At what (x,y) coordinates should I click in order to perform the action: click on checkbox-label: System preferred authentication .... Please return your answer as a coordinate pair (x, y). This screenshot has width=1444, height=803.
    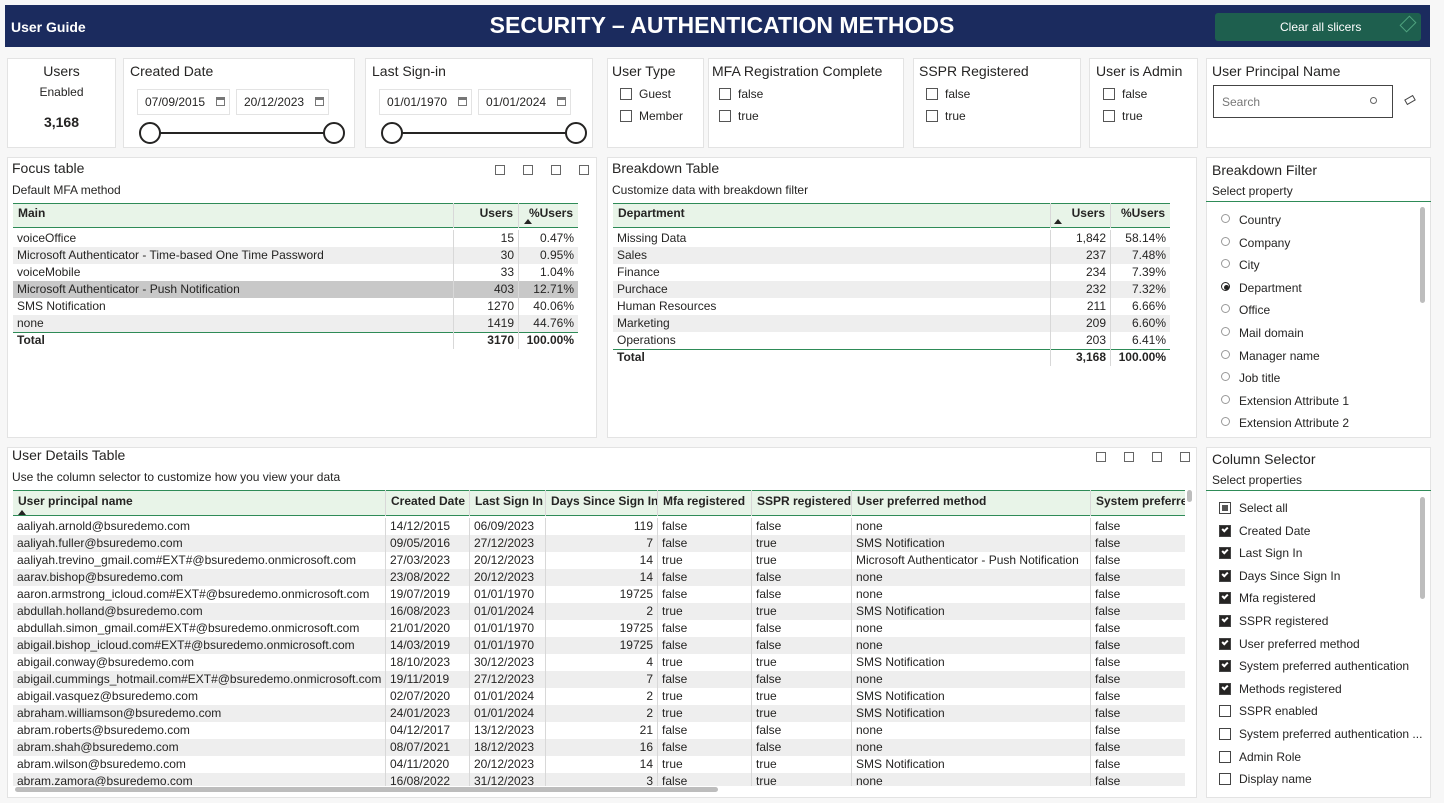
    Looking at the image, I should click on (1331, 734).